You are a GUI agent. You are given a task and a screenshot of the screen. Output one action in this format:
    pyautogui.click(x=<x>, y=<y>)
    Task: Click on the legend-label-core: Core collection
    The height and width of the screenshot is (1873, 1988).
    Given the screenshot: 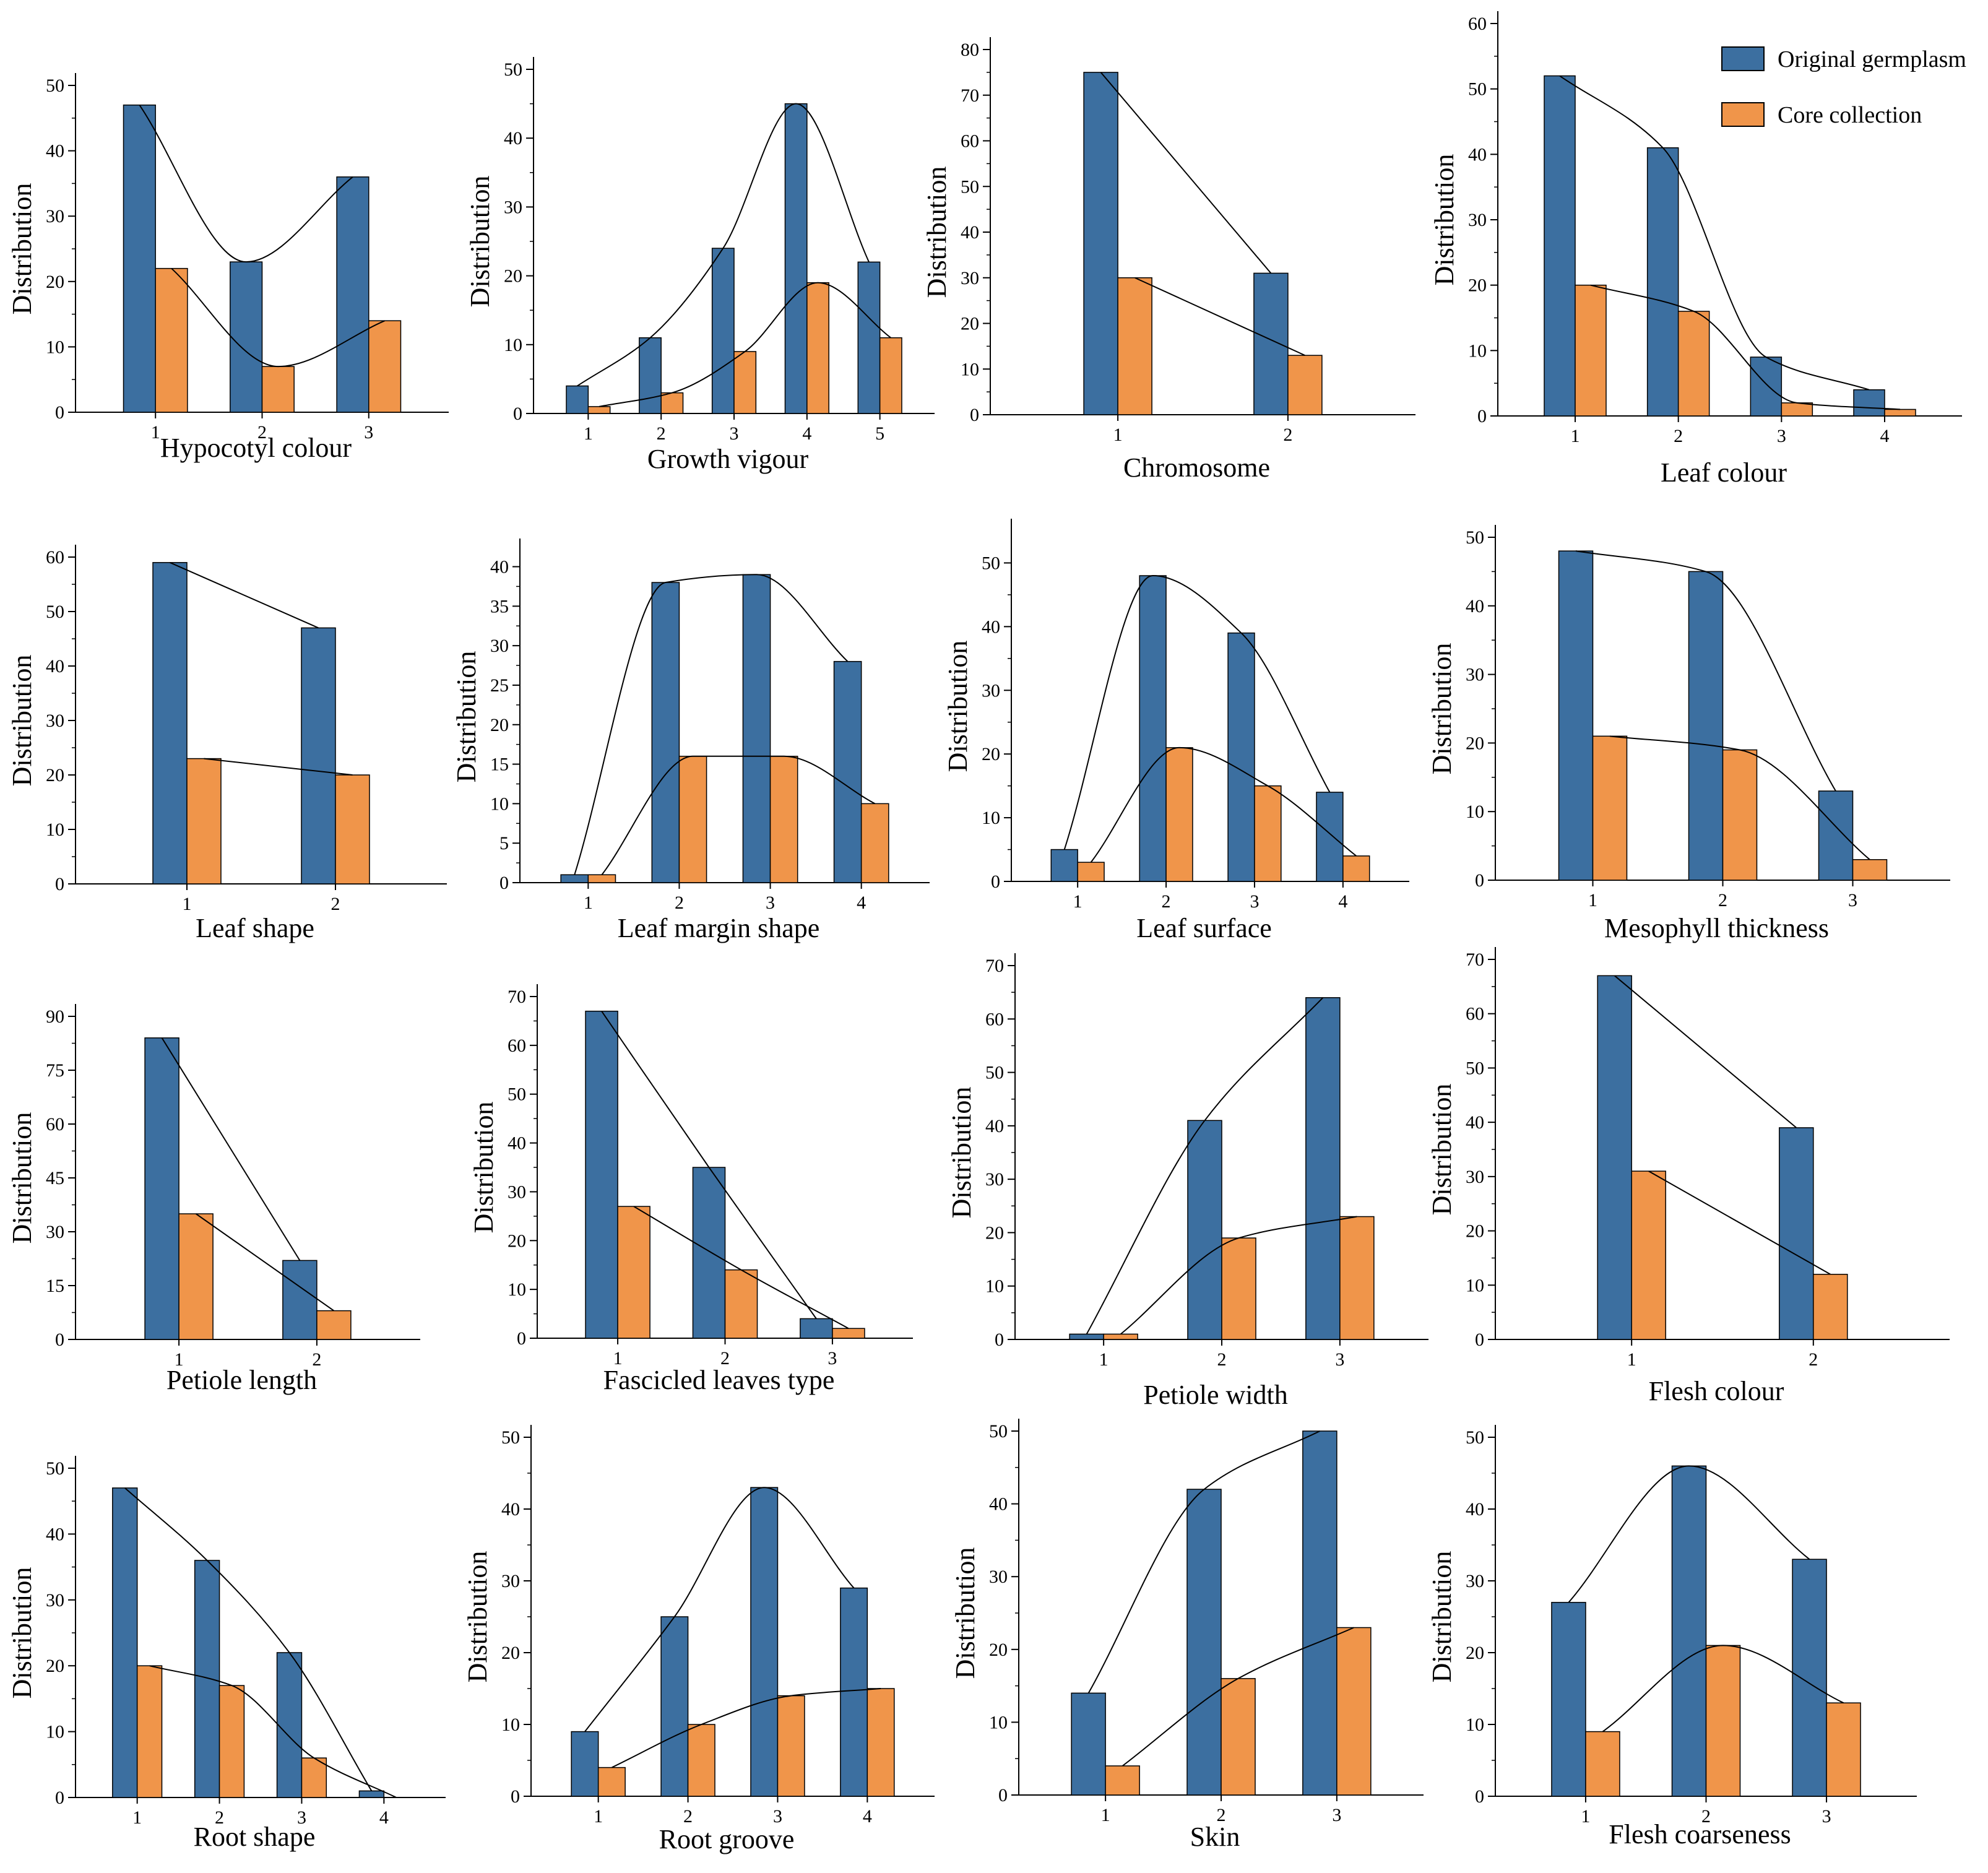 What is the action you would take?
    pyautogui.click(x=1850, y=115)
    